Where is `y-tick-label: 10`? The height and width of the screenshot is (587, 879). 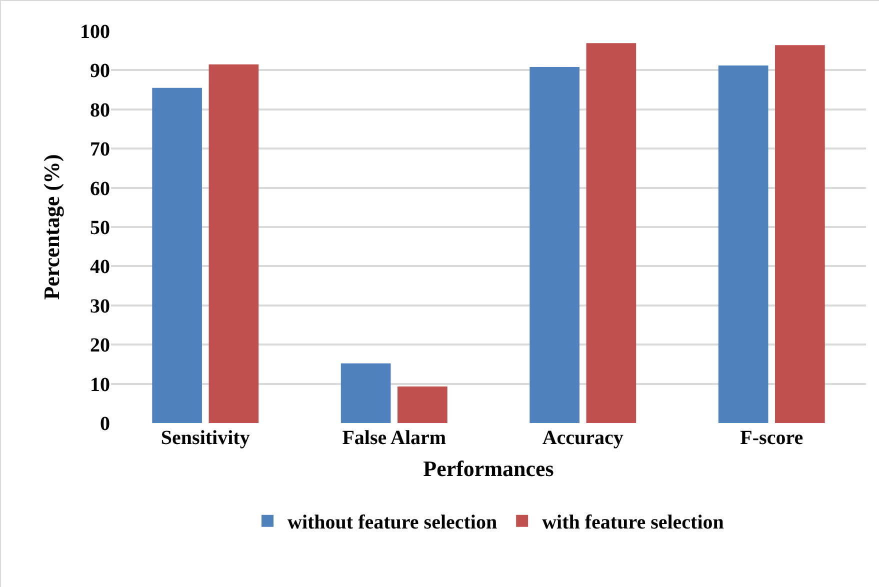 y-tick-label: 10 is located at coordinates (100, 385).